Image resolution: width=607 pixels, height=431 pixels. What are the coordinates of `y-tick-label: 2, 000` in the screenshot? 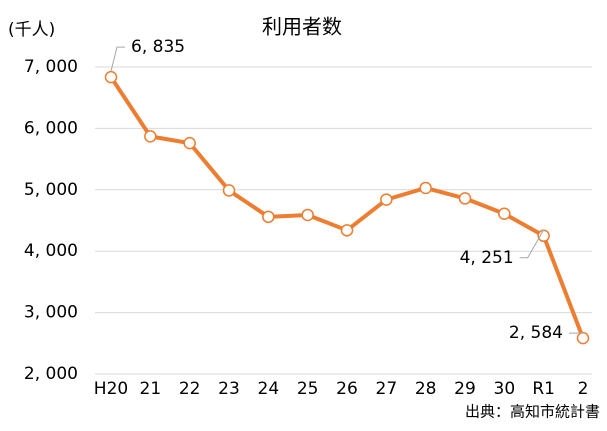 It's located at (51, 374).